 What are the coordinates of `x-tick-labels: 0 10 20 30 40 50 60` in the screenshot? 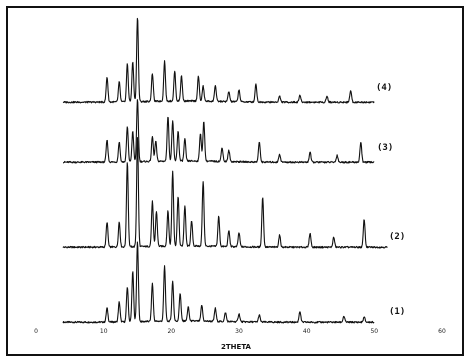 It's located at (240, 331).